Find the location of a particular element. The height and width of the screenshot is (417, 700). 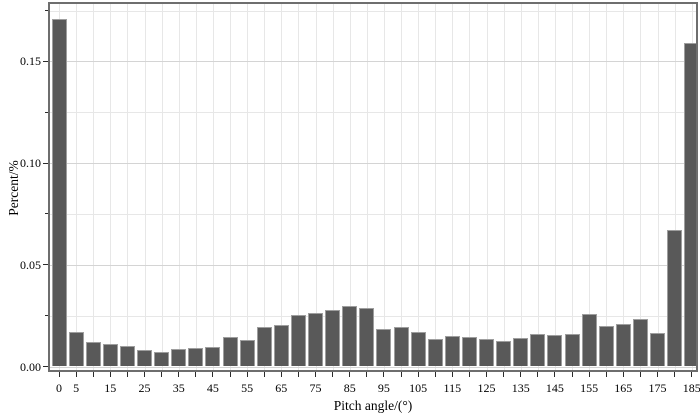

y-tick-label: 0.15 is located at coordinates (30, 61).